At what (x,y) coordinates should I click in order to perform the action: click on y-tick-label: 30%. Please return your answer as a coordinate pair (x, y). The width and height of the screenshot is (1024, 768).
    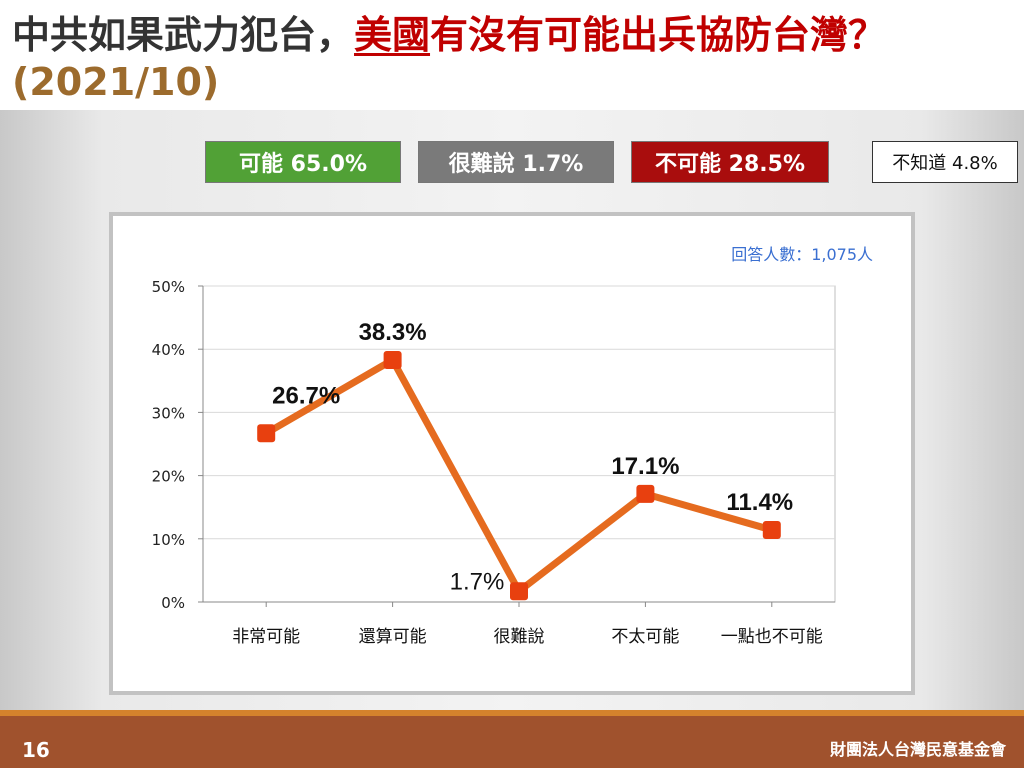
    Looking at the image, I should click on (168, 413).